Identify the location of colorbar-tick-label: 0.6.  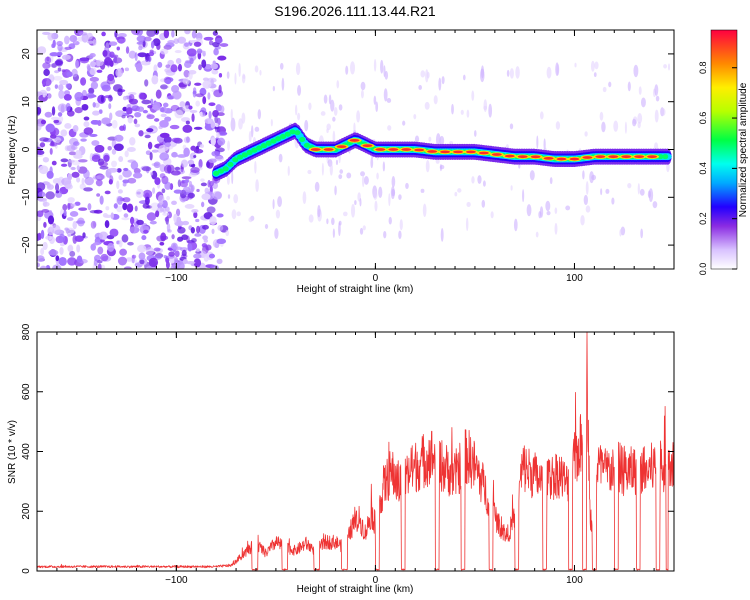
(703, 118).